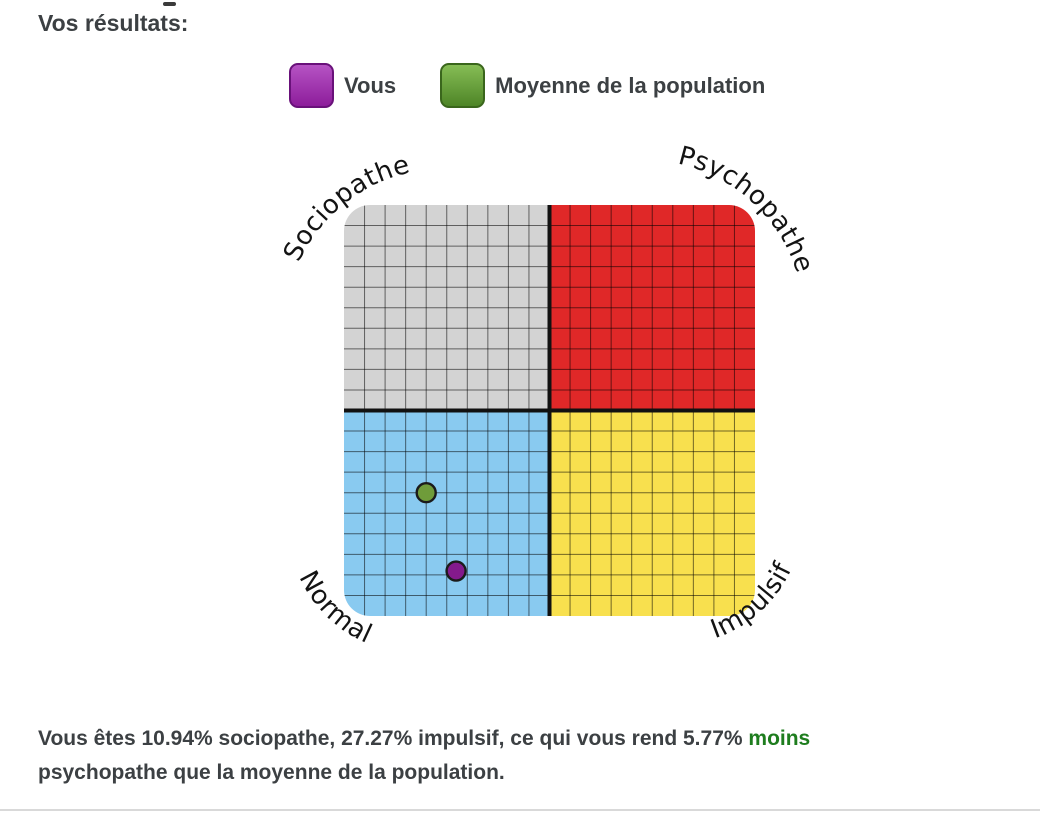  Describe the element at coordinates (520, 810) in the screenshot. I see `bottom-divider` at that location.